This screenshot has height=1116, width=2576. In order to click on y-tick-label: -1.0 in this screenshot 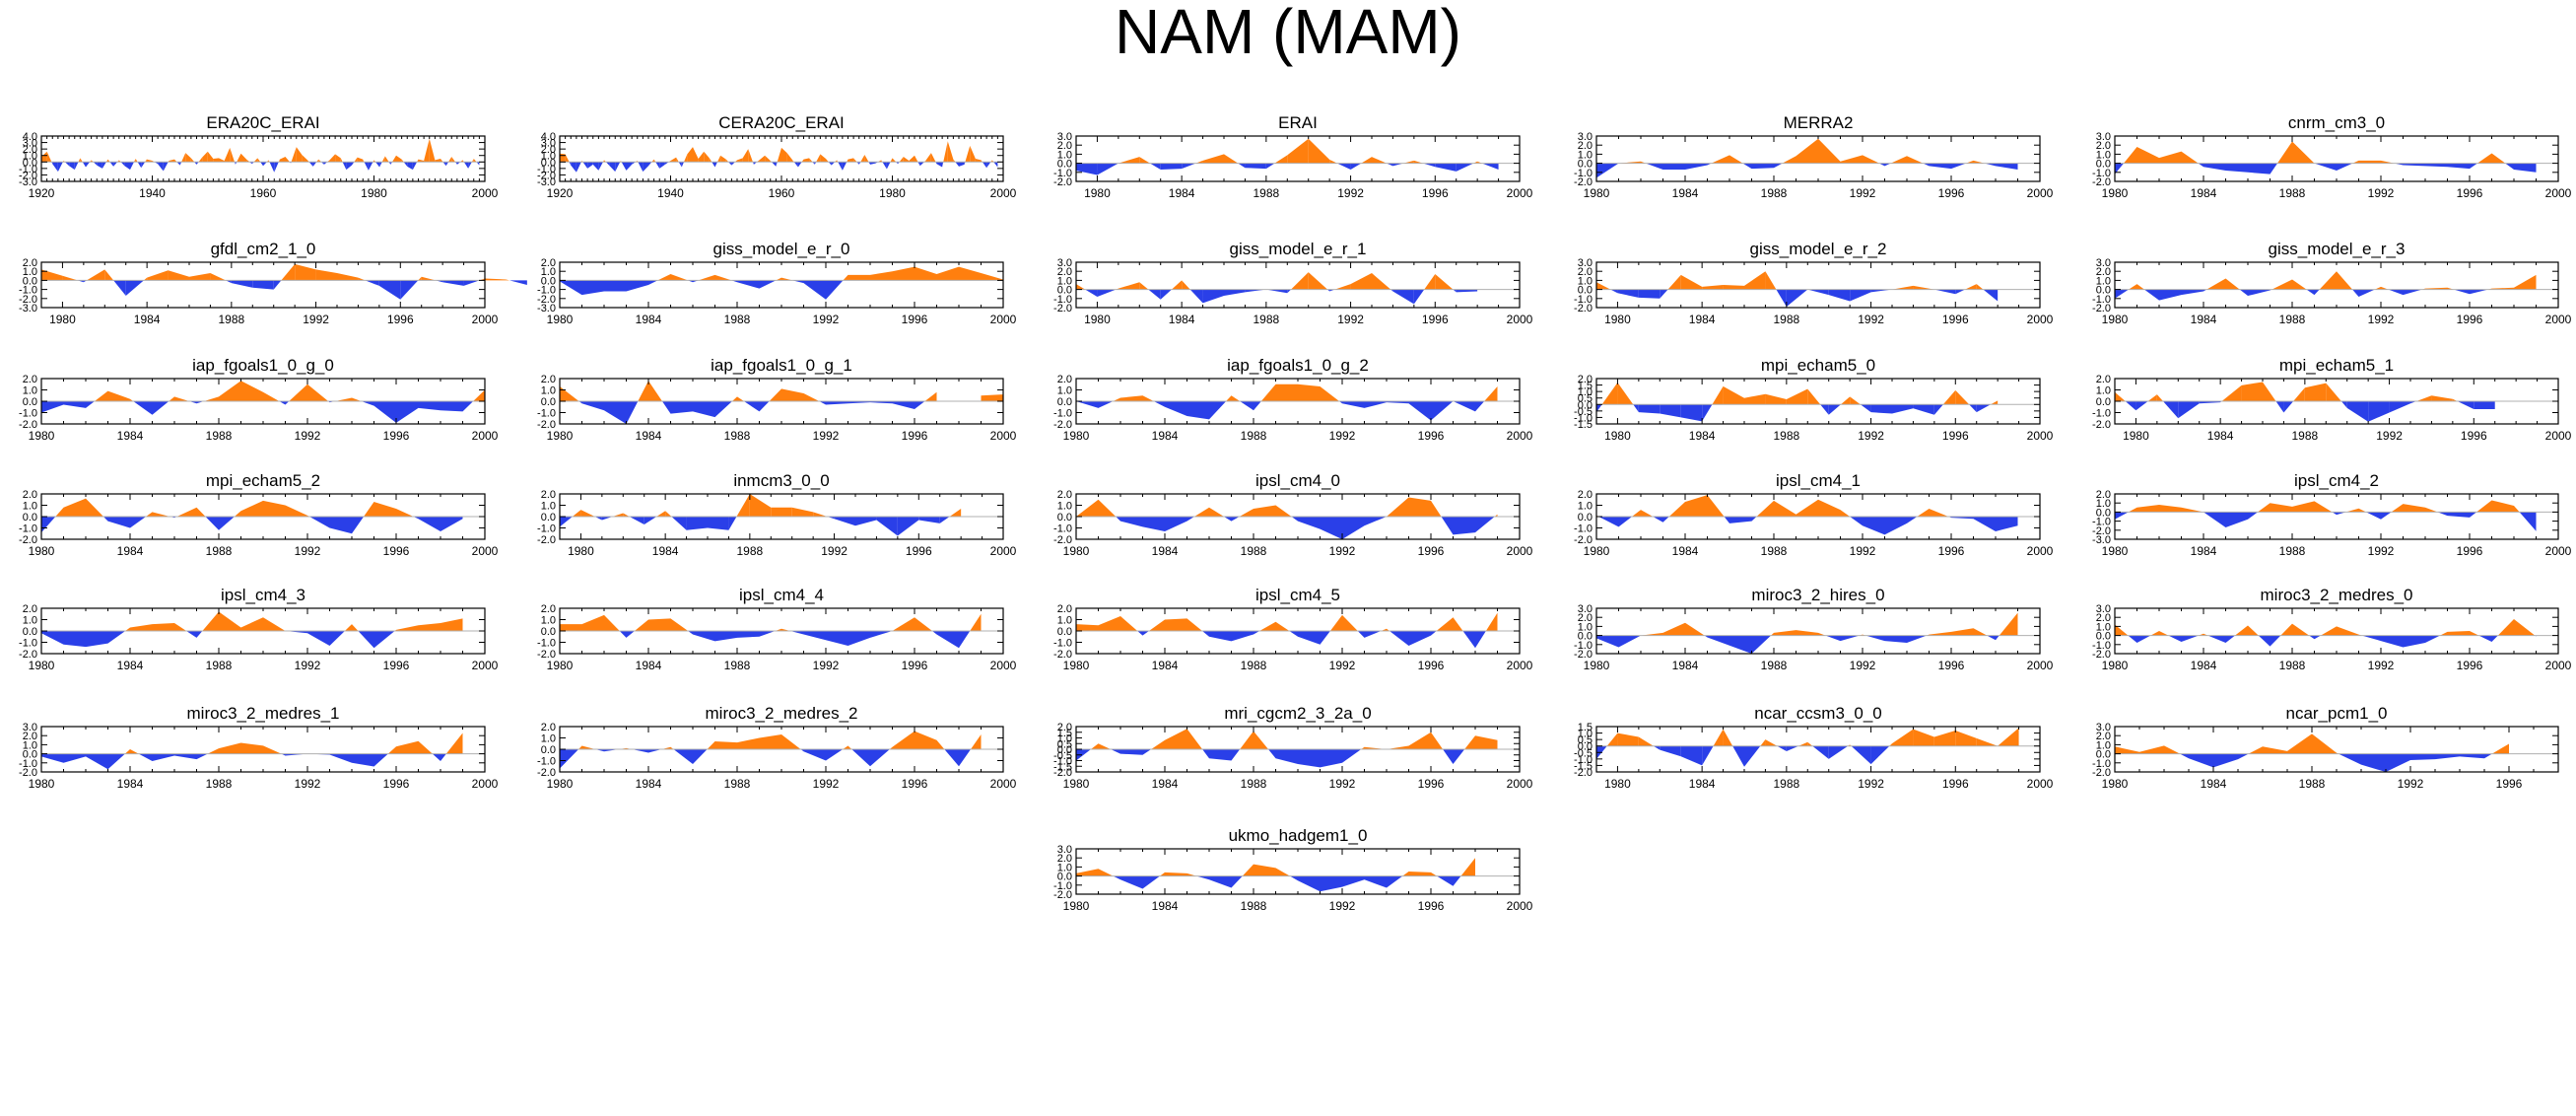, I will do `click(2101, 173)`.